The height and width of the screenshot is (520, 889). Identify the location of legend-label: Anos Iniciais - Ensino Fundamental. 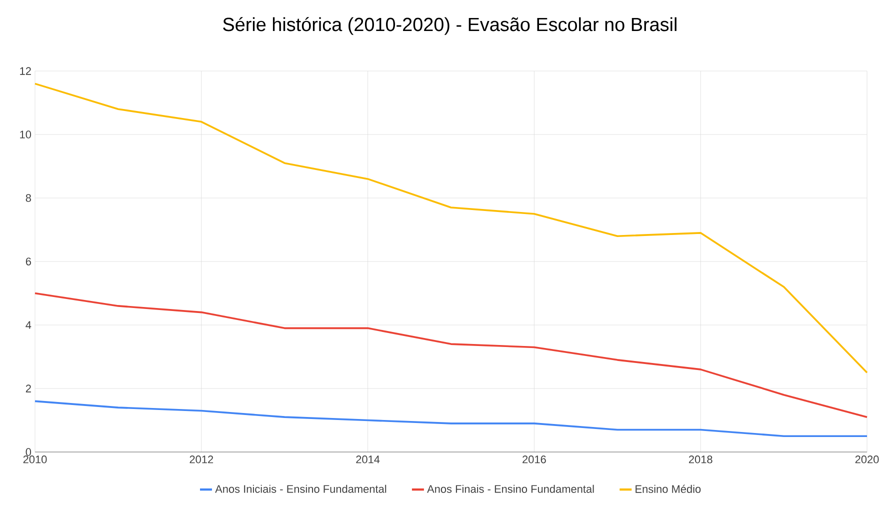
(300, 488).